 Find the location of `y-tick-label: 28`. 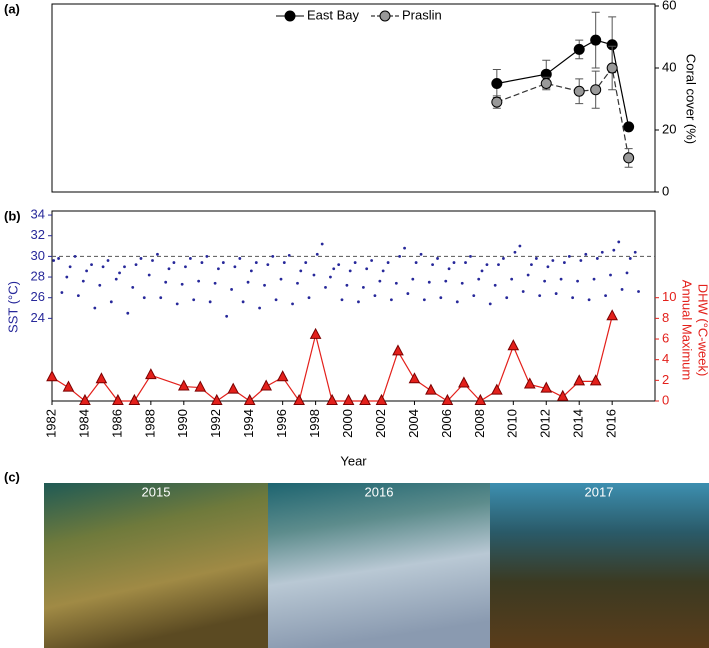

y-tick-label: 28 is located at coordinates (38, 275).